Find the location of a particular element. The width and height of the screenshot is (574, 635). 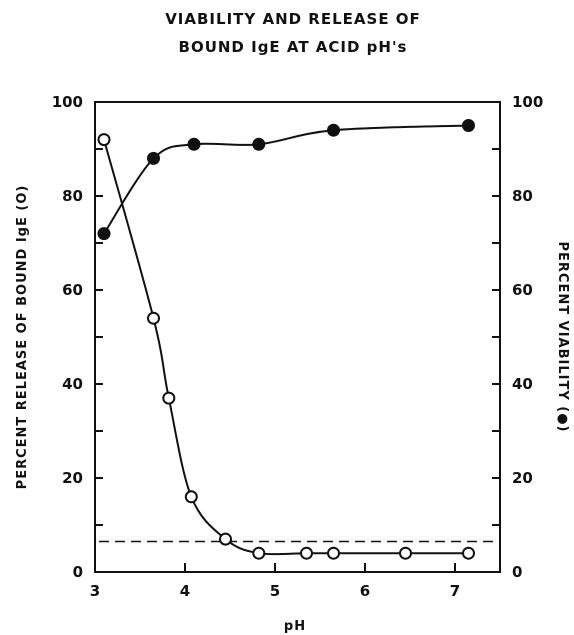

y-left-tick-label: 20 is located at coordinates (72, 478).